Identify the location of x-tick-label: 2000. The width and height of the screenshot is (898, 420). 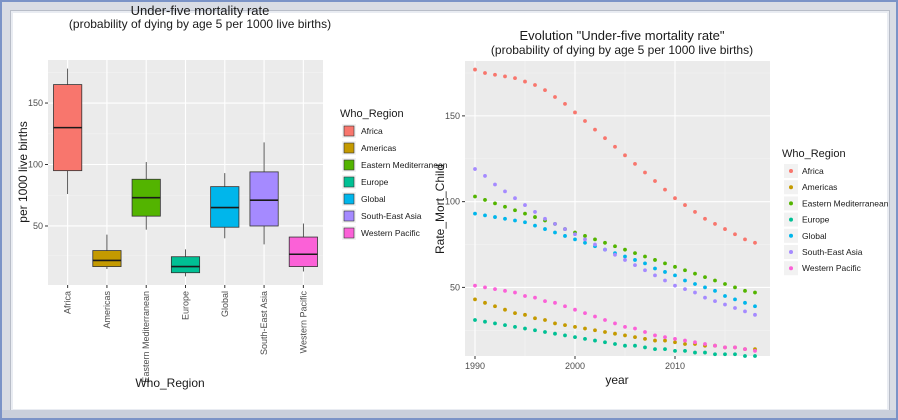
(575, 366).